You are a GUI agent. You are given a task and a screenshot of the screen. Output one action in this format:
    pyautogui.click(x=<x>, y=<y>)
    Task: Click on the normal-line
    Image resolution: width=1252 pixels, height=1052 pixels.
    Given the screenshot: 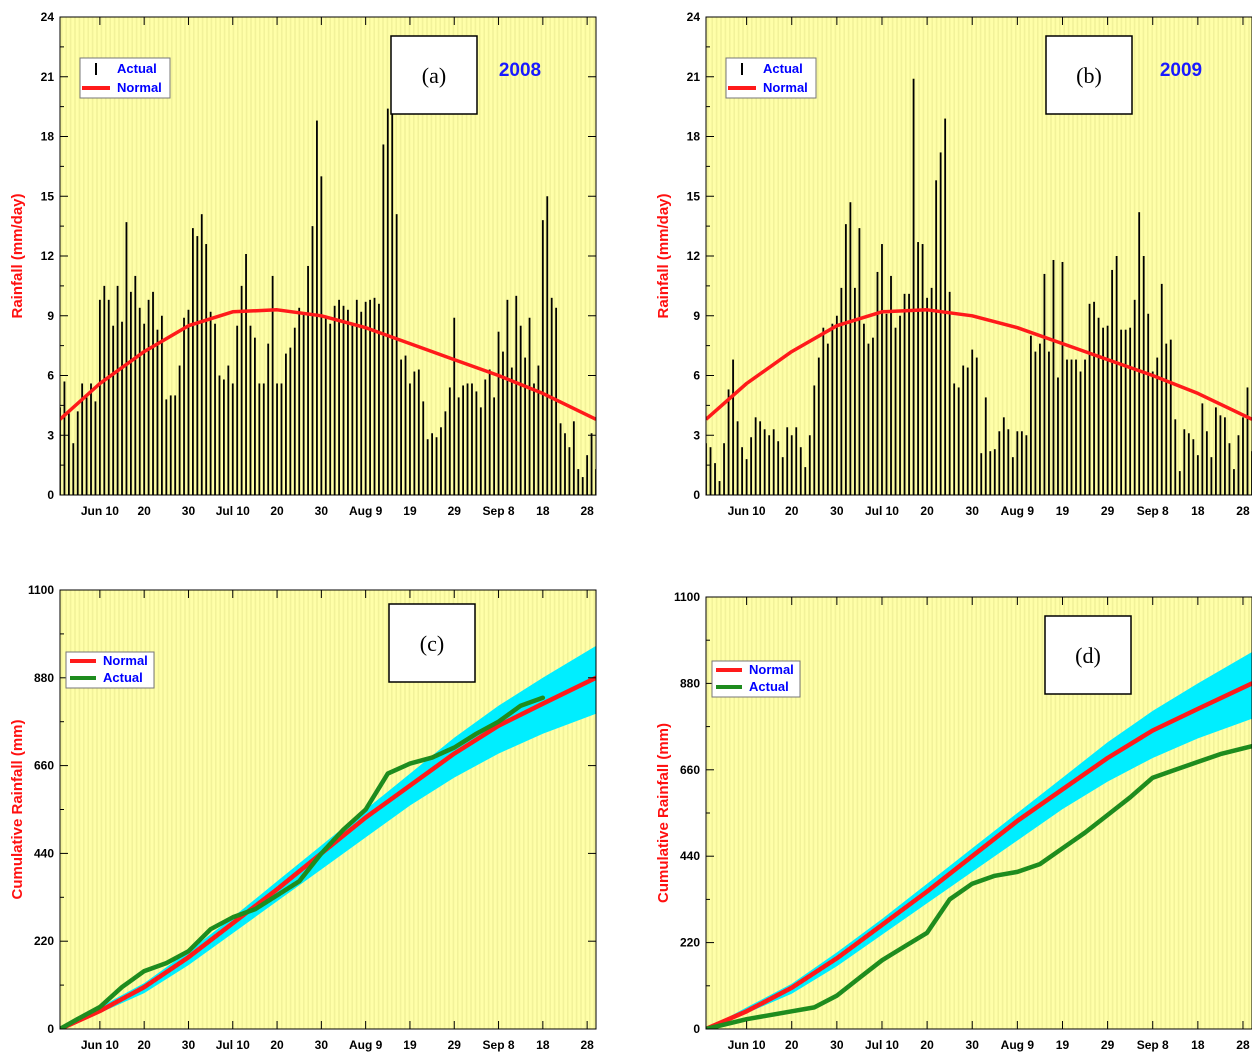 What is the action you would take?
    pyautogui.click(x=979, y=364)
    